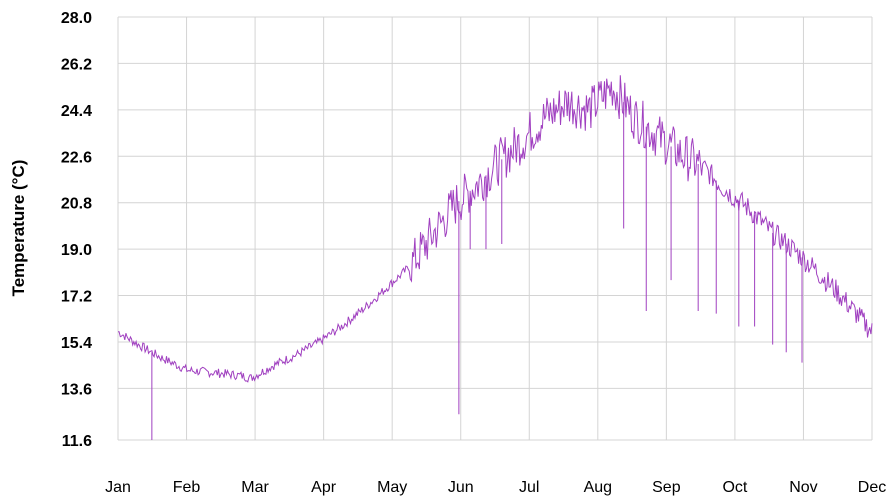 The width and height of the screenshot is (894, 497). I want to click on y-tick-label: 24.4, so click(76, 111).